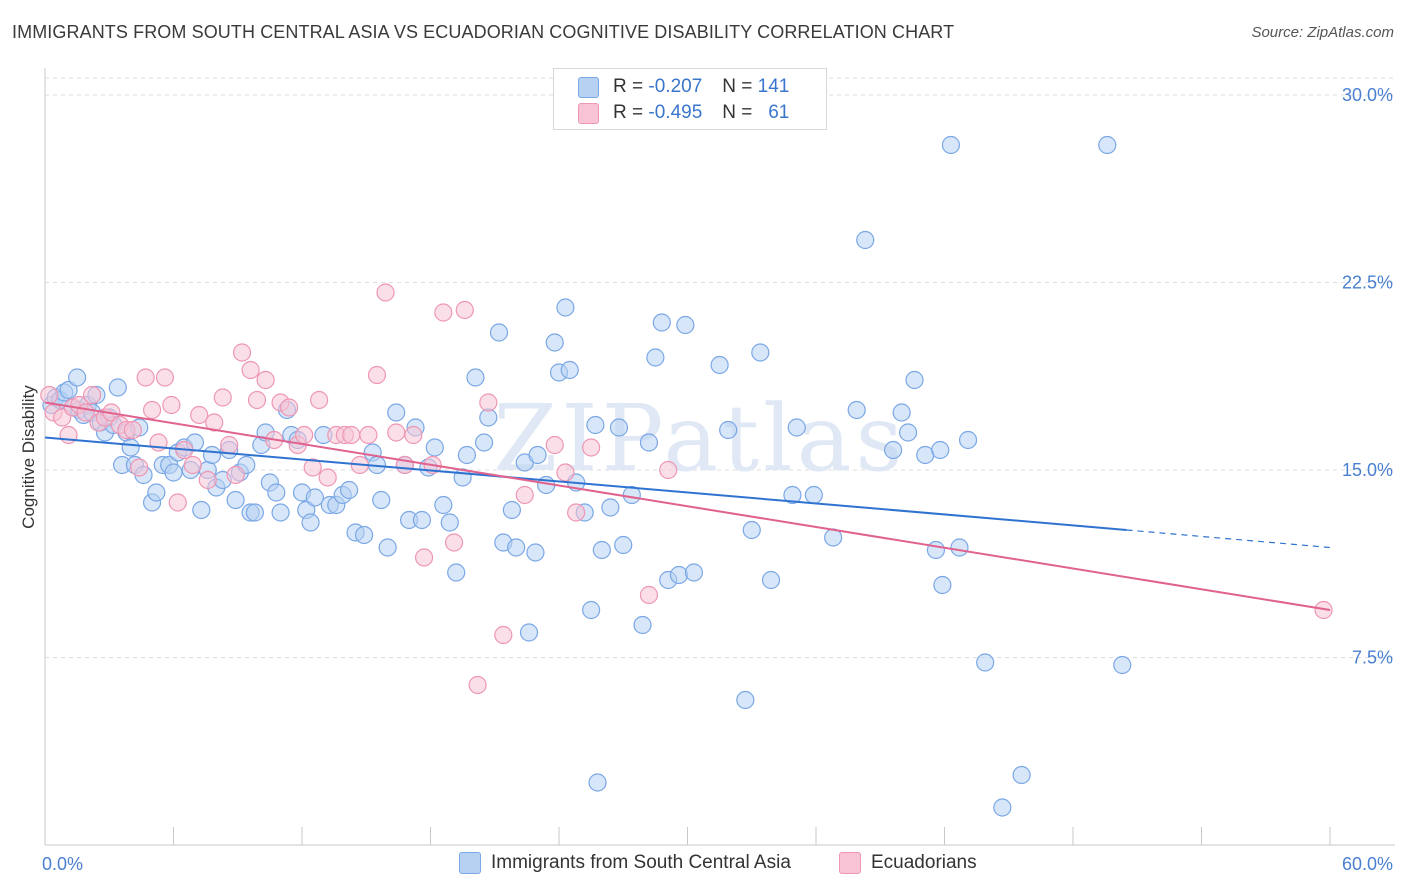  What do you see at coordinates (675, 112) in the screenshot?
I see `legend-r-value: -0.495` at bounding box center [675, 112].